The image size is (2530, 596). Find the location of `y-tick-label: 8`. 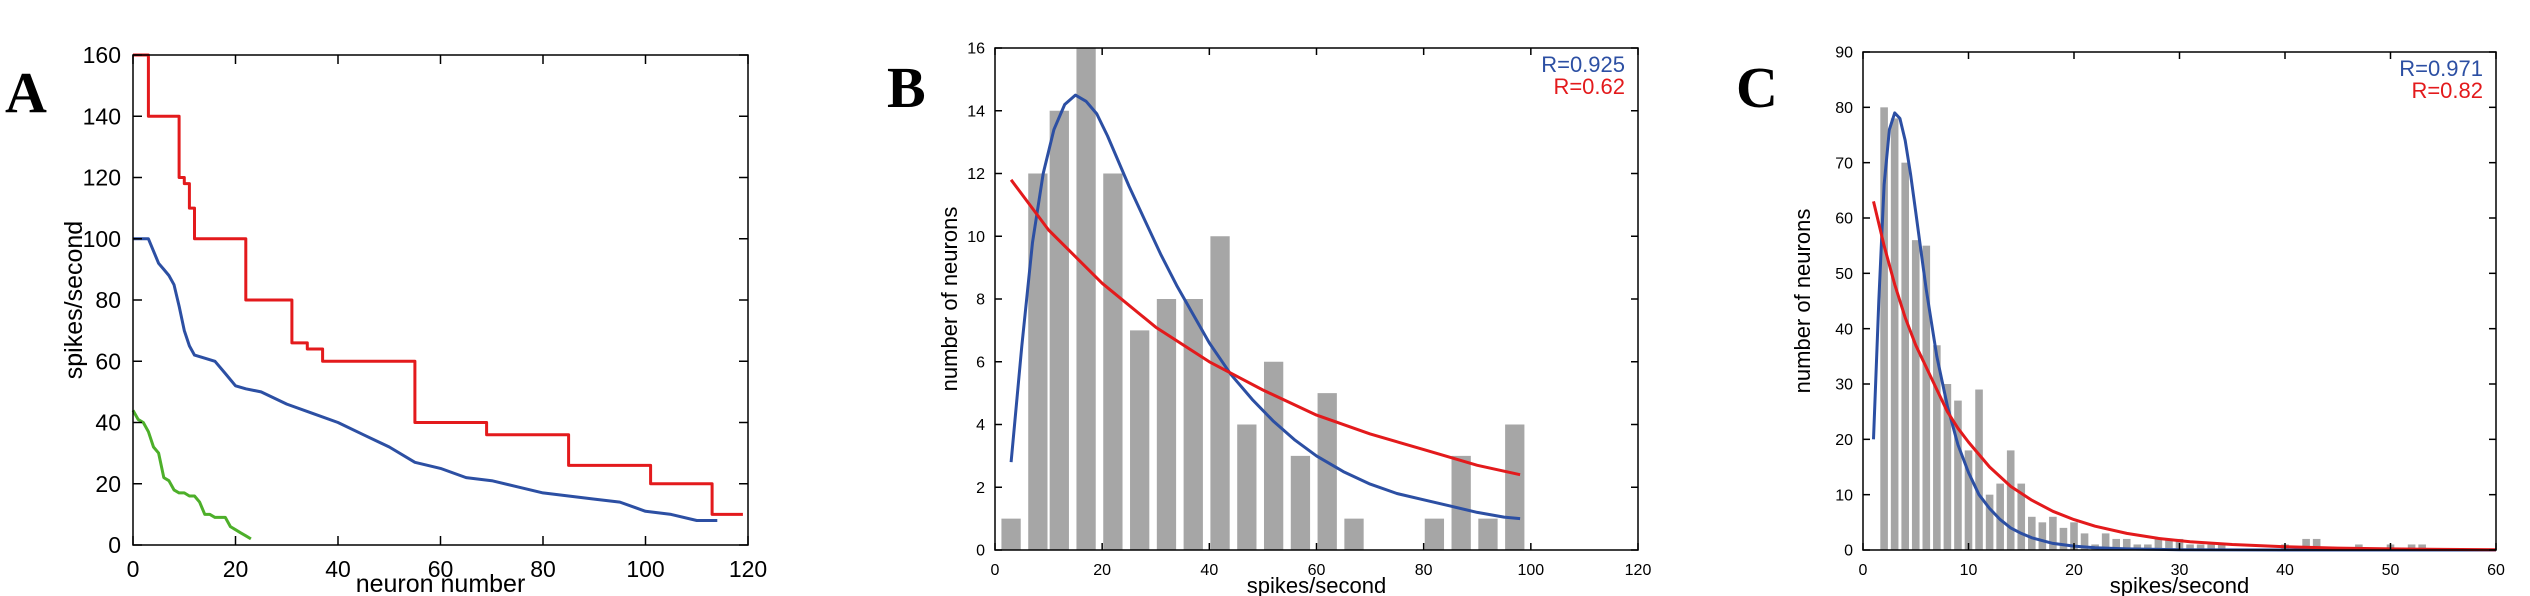

y-tick-label: 8 is located at coordinates (980, 300).